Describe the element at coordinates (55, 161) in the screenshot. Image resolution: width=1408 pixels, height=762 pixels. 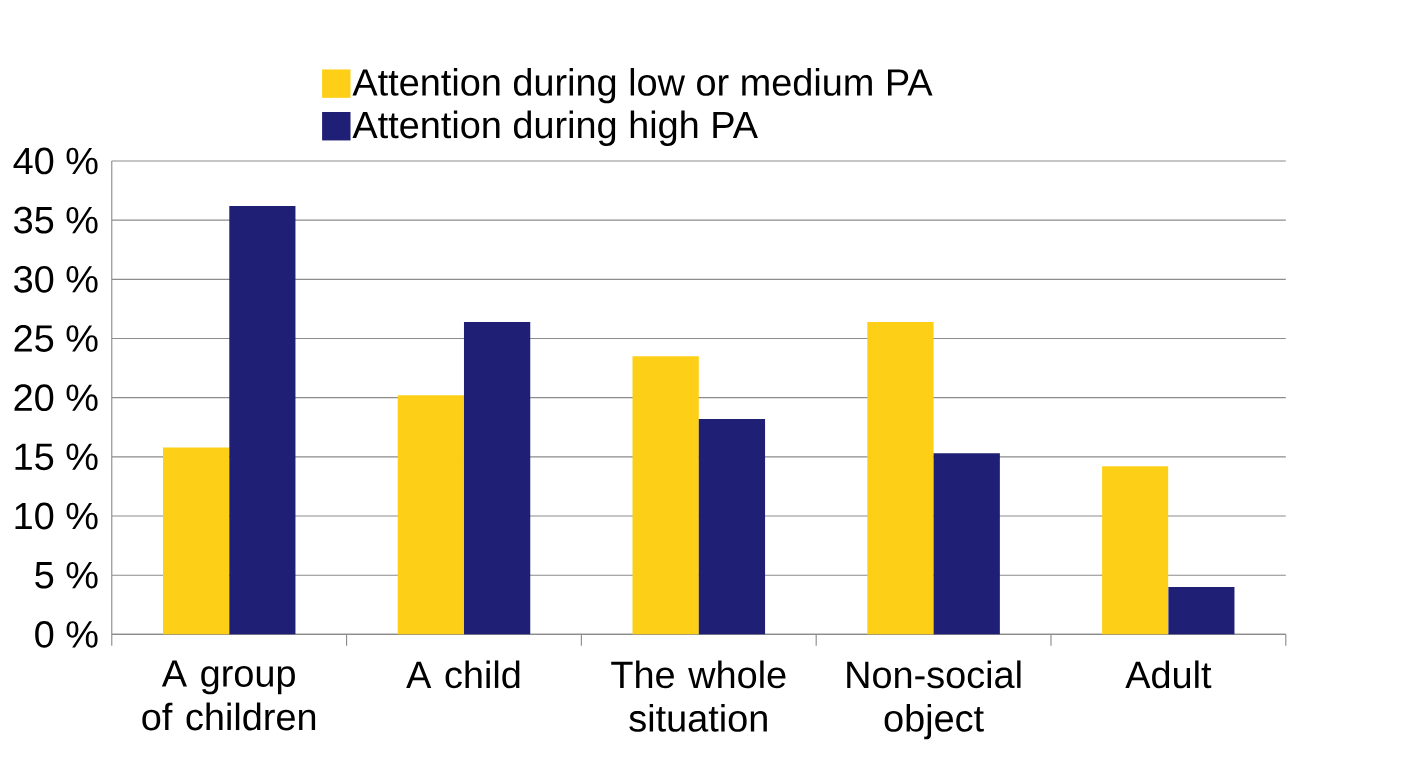
I see `y-tick-label: 40 %` at that location.